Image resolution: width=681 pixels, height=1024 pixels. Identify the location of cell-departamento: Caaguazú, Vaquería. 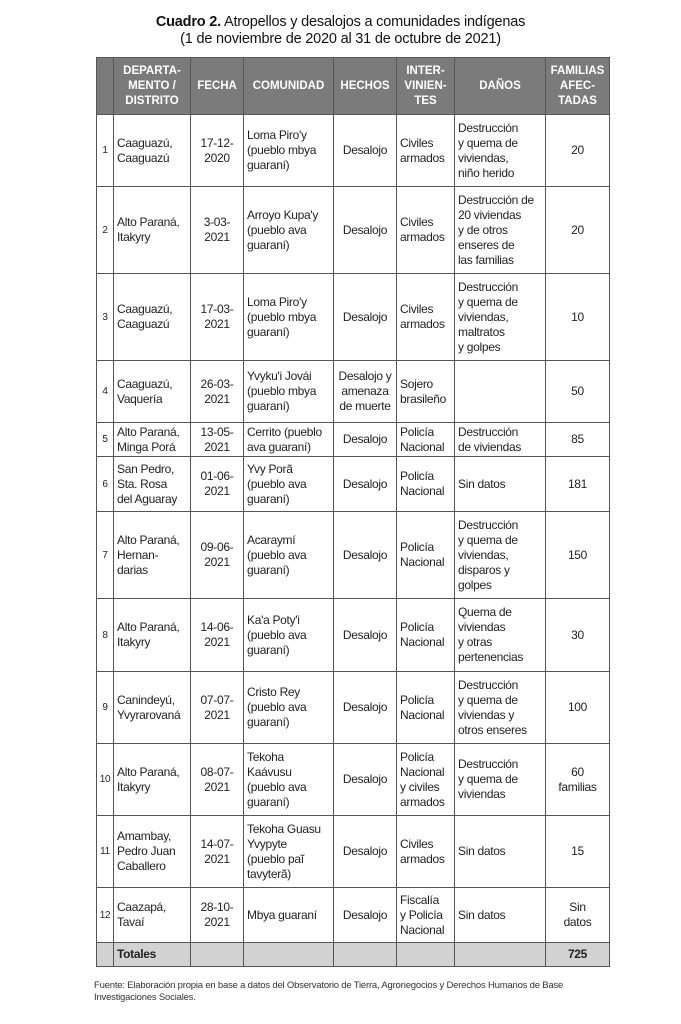
(152, 391).